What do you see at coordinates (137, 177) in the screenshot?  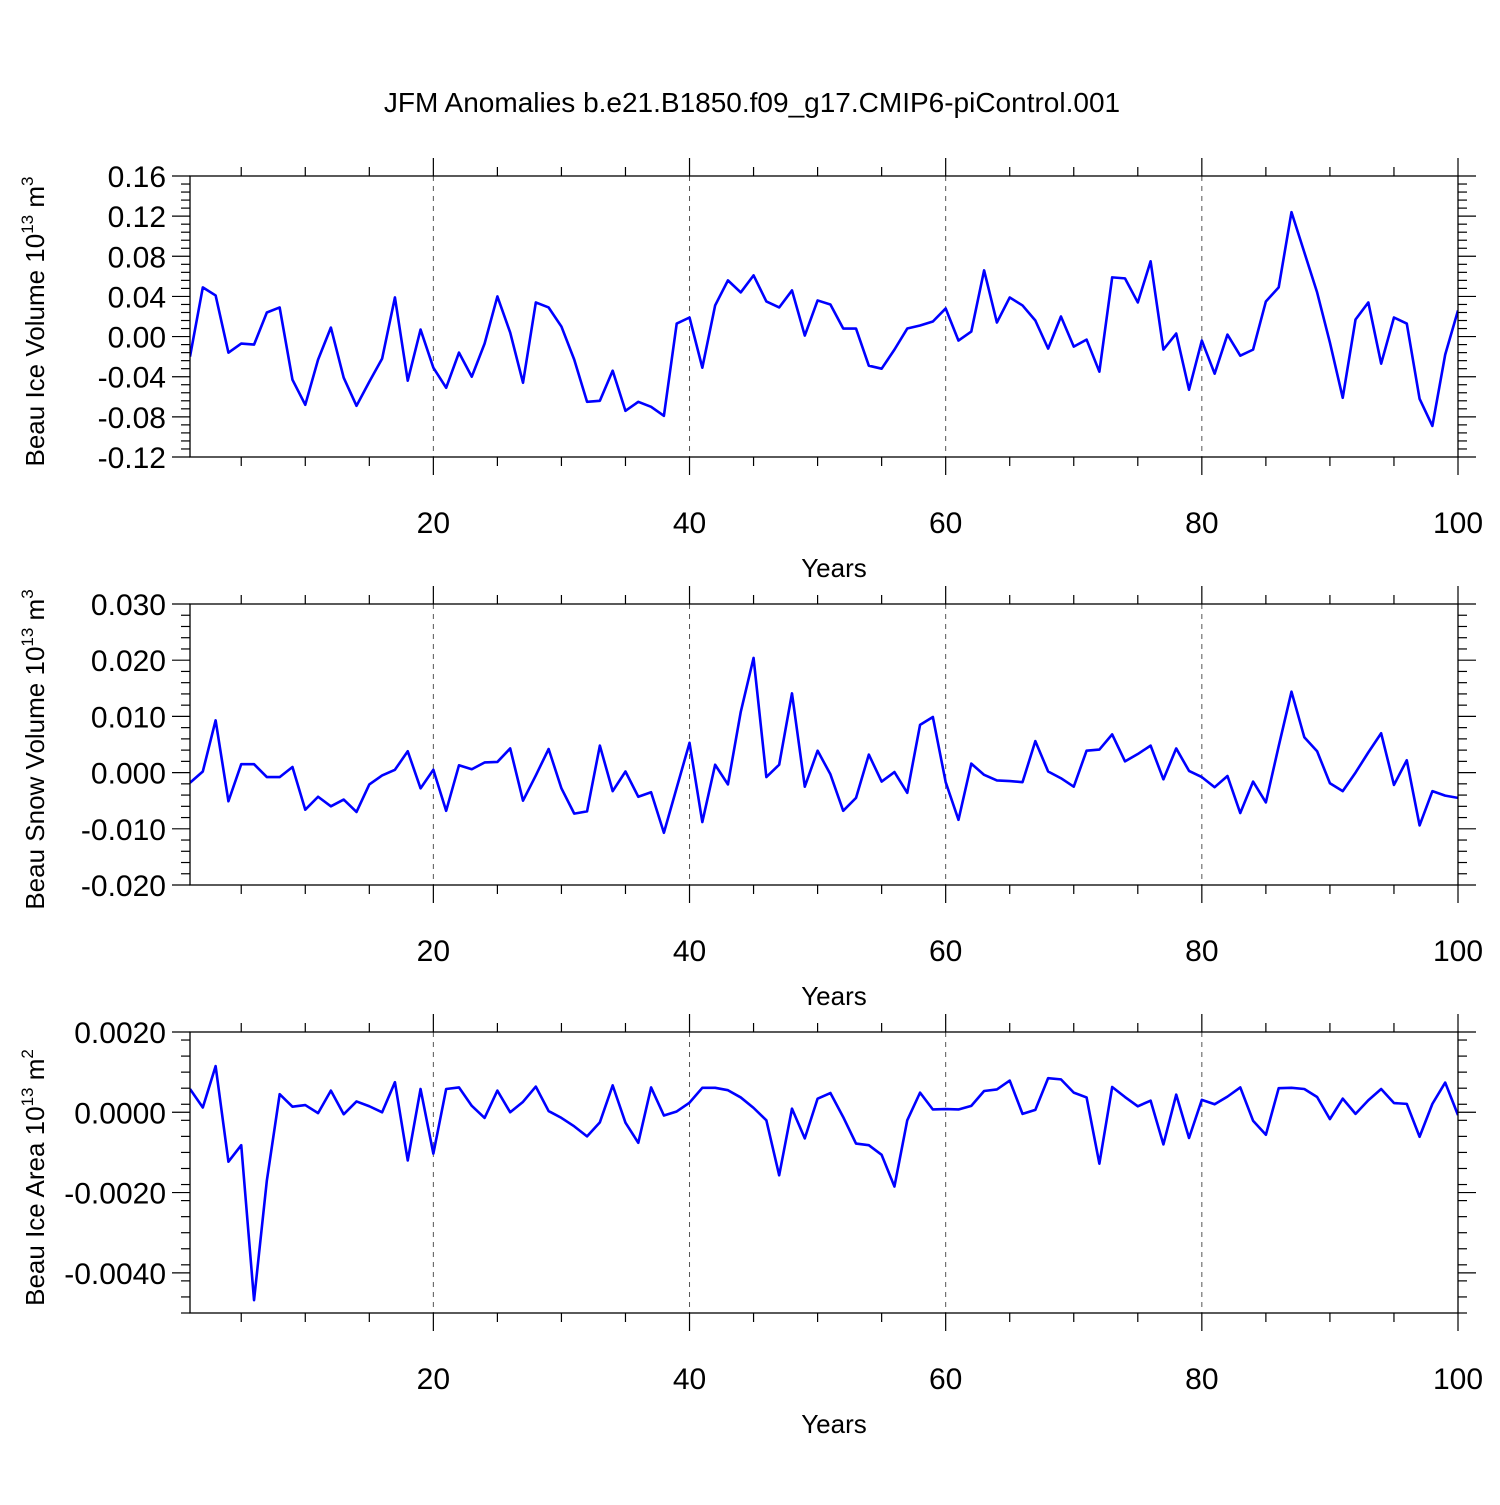 I see `y-tick-label: 0.16` at bounding box center [137, 177].